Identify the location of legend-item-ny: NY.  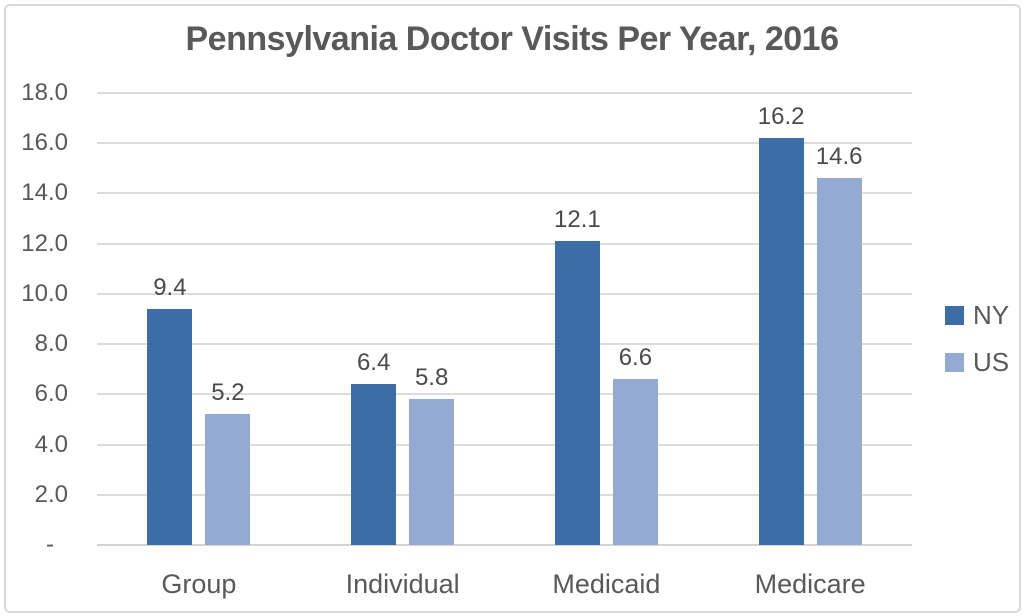
(977, 315).